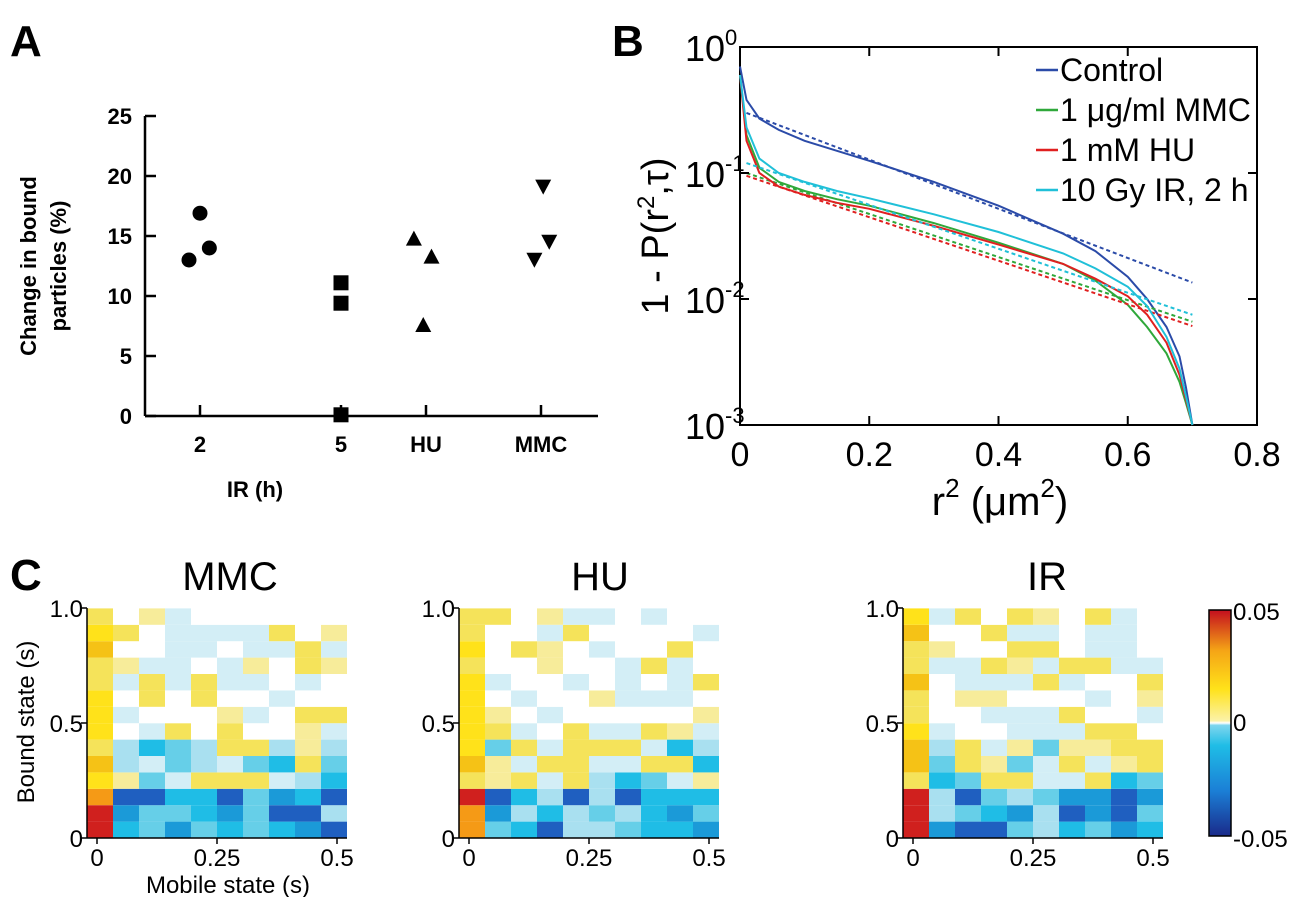  Describe the element at coordinates (200, 444) in the screenshot. I see `a-xtick-label: 2` at that location.